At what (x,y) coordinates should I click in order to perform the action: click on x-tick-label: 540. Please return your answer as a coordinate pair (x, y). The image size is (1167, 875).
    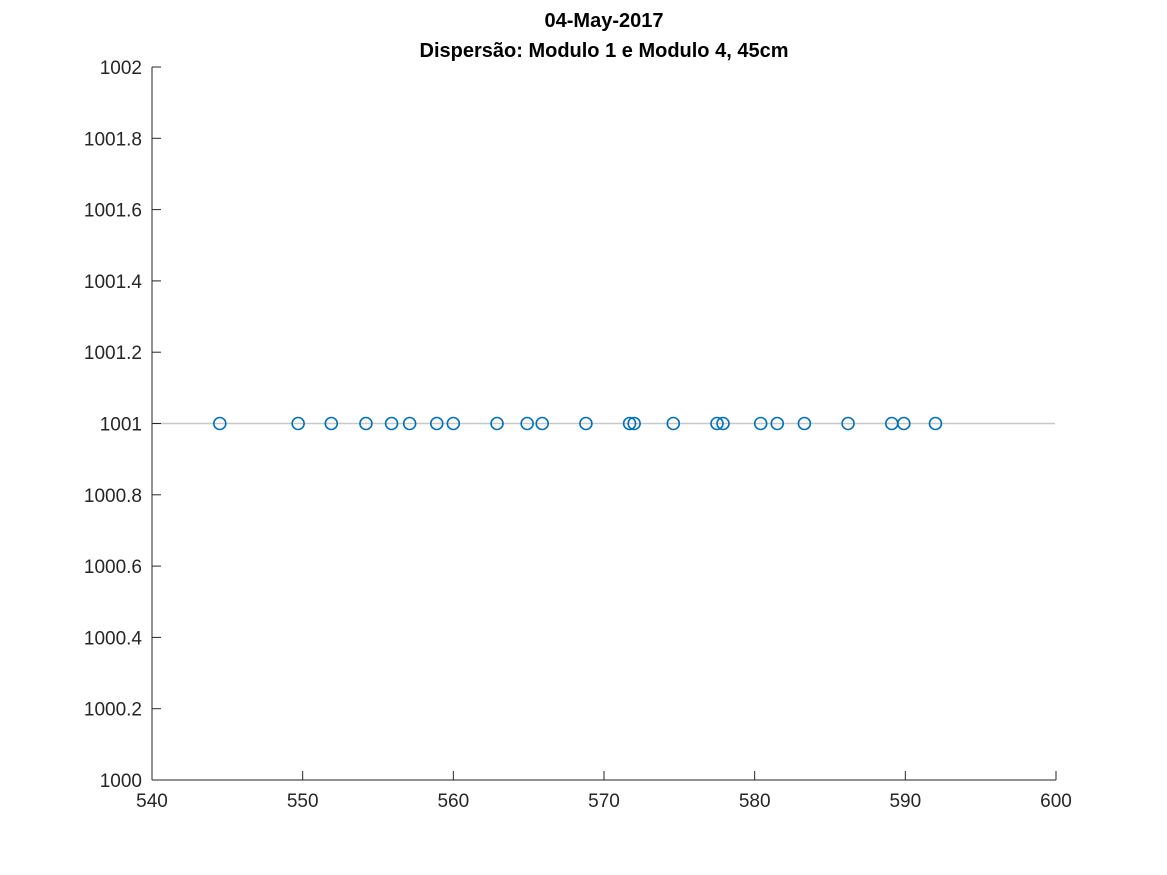
    Looking at the image, I should click on (152, 801).